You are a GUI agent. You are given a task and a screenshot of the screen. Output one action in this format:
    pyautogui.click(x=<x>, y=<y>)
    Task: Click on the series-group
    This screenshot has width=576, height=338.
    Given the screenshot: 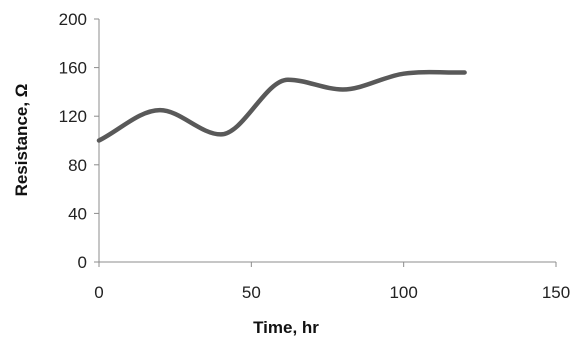 What is the action you would take?
    pyautogui.click(x=281, y=106)
    